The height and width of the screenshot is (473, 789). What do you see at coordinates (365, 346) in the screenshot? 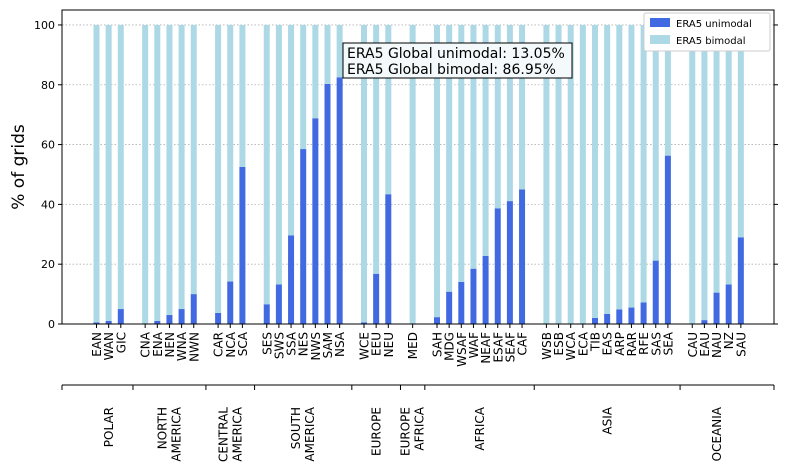
I see `x-tick-label-wce: WCE` at bounding box center [365, 346].